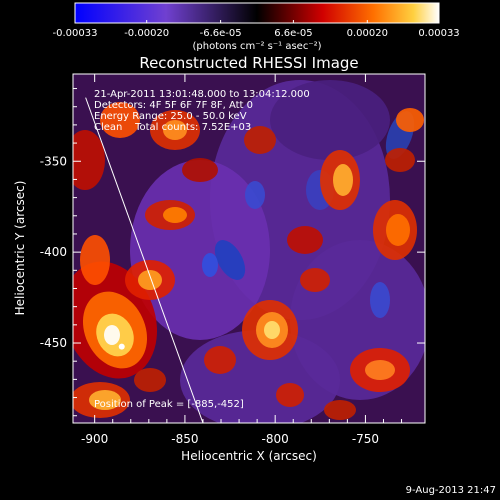  Describe the element at coordinates (257, 13) in the screenshot. I see `colorbar-gradient` at that location.